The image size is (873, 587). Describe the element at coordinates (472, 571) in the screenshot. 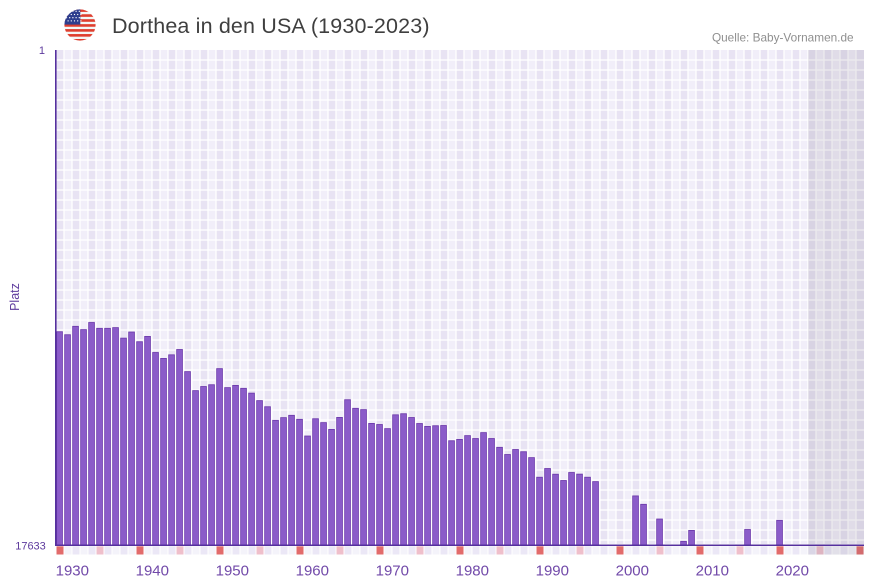

I see `svg-text: 1980` at that location.